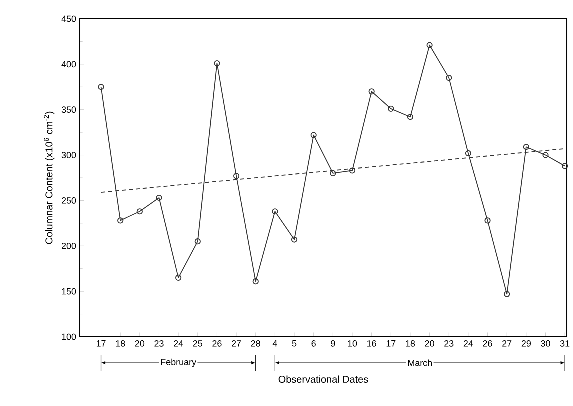 The height and width of the screenshot is (406, 573). What do you see at coordinates (333, 343) in the screenshot?
I see `x-tick-label: 9` at bounding box center [333, 343].